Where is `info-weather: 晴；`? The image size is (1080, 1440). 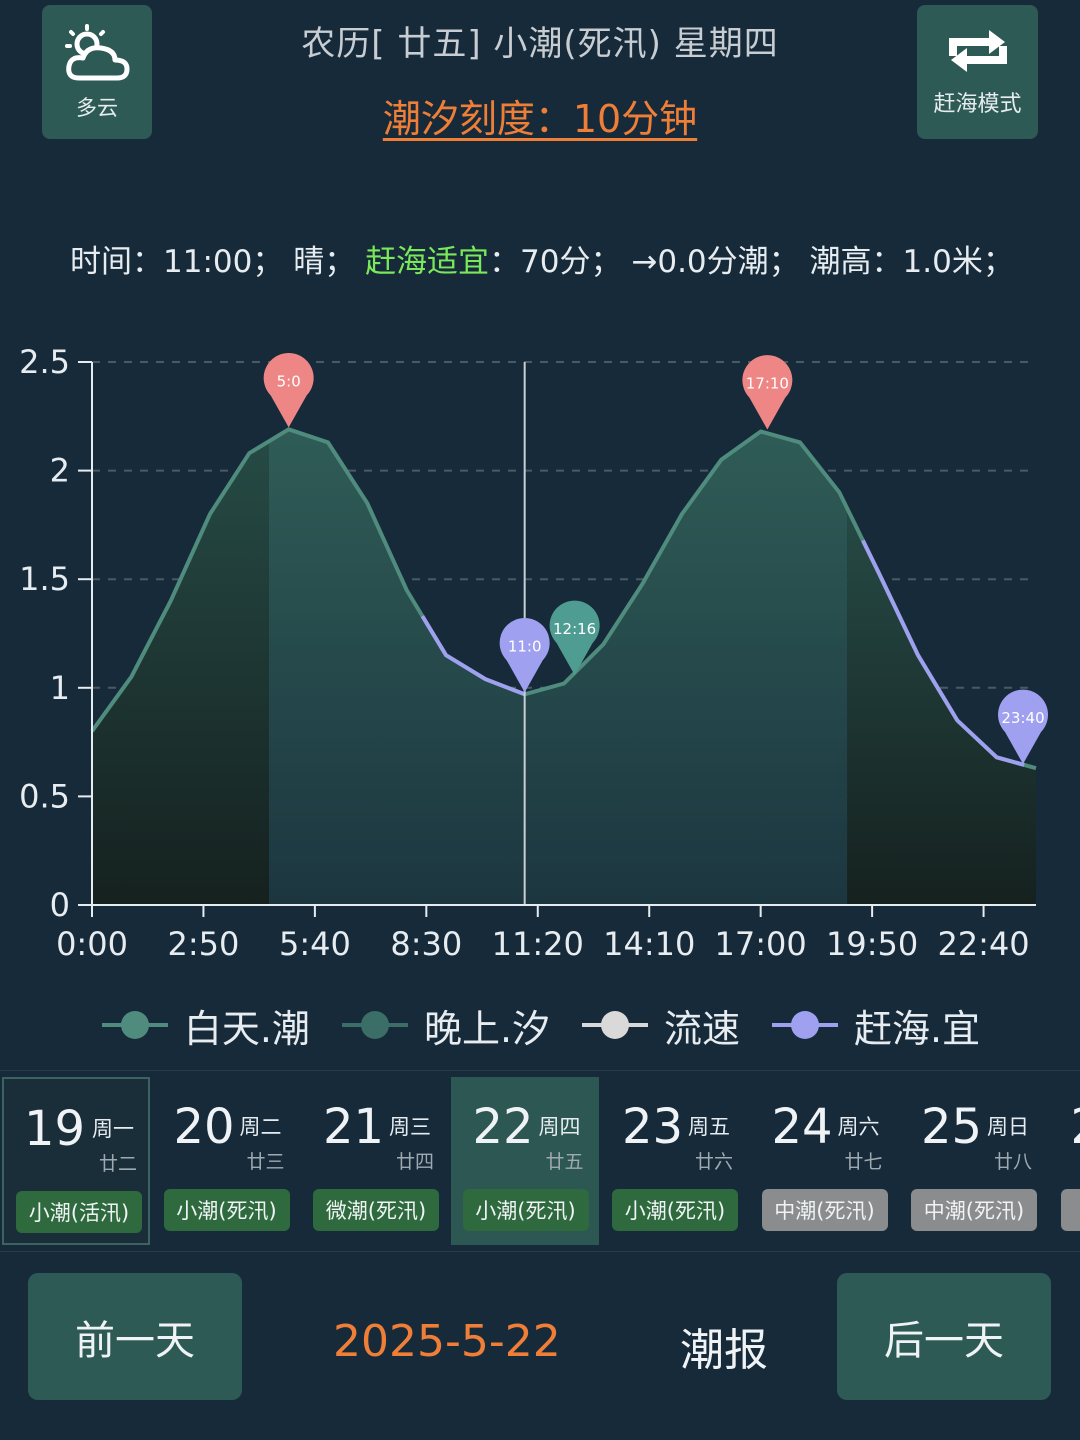
info-weather: 晴； is located at coordinates (324, 262).